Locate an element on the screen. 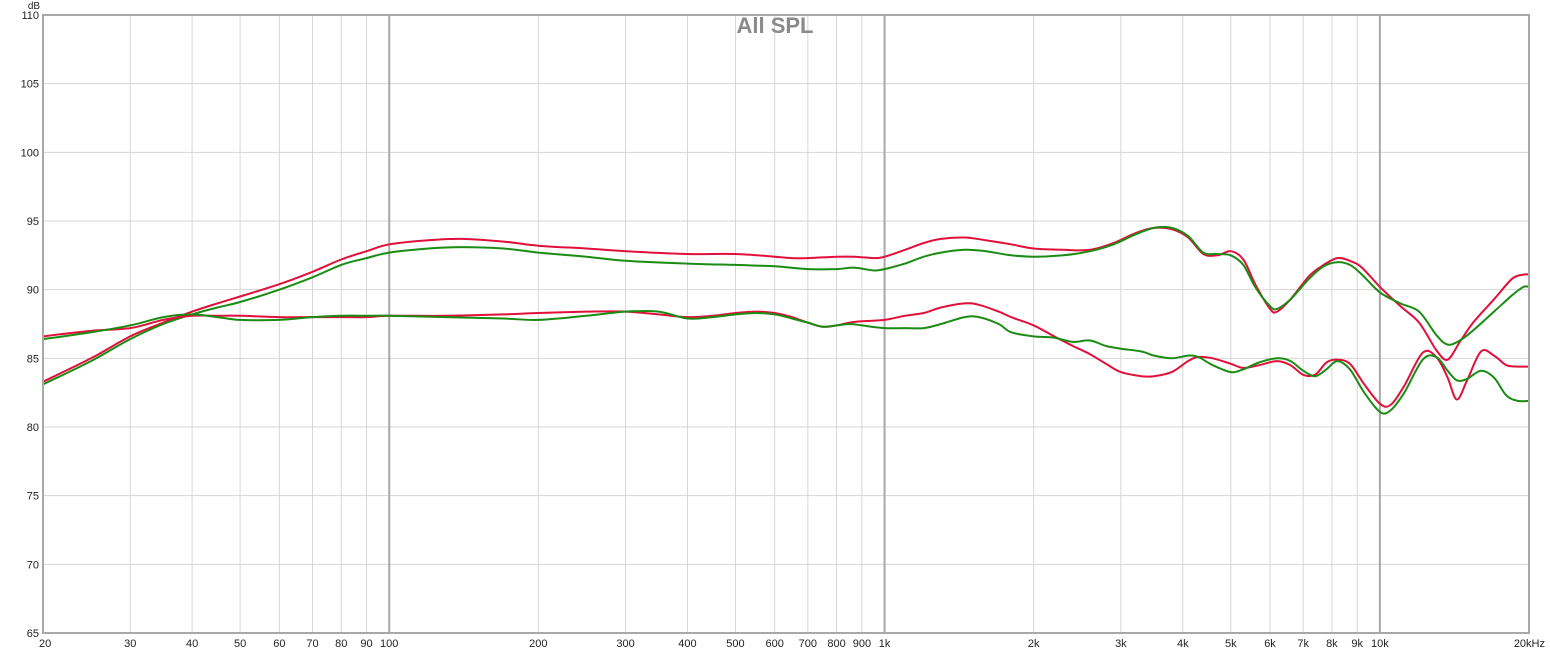 This screenshot has height=654, width=1550. x-tick-label-100: 100 is located at coordinates (389, 644).